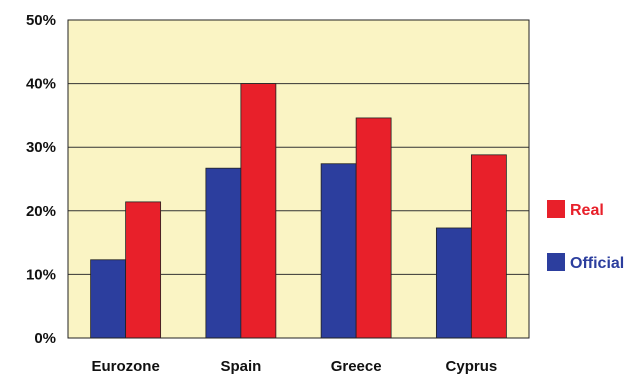 The height and width of the screenshot is (379, 643). I want to click on y-tick-label: 40%, so click(41, 84).